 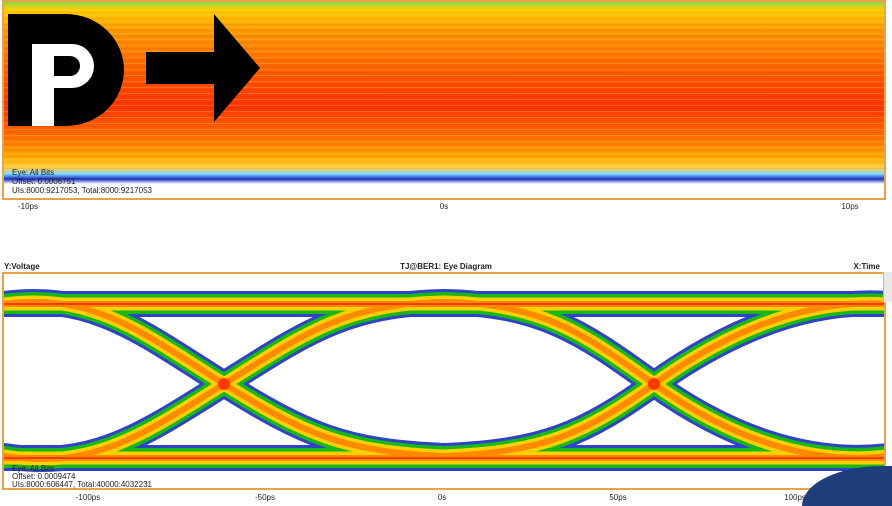 What do you see at coordinates (82, 190) in the screenshot?
I see `top-uis-label: UIs:8000:9217053, Total:8000:9217053` at bounding box center [82, 190].